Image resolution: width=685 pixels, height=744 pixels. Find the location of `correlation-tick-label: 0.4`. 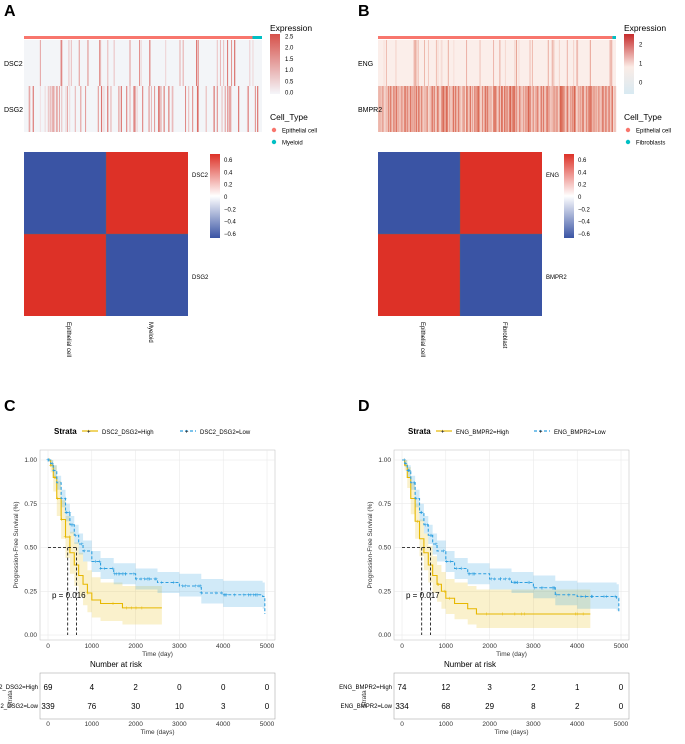

correlation-tick-label: 0.4 is located at coordinates (582, 173).